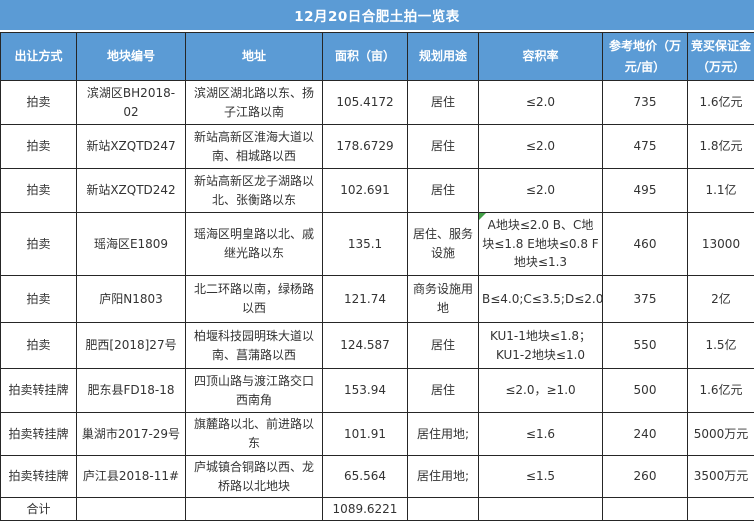 Image resolution: width=754 pixels, height=521 pixels. I want to click on col-header-planned-use: 规划用途, so click(443, 57).